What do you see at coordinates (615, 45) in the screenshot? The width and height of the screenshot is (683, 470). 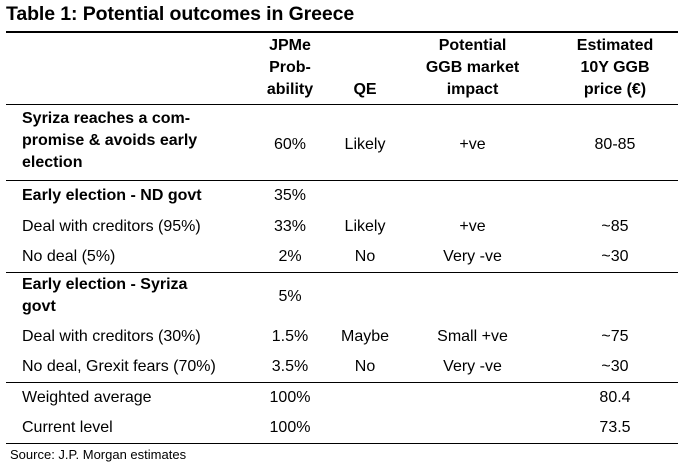 I see `header-price-line: Estimated` at bounding box center [615, 45].